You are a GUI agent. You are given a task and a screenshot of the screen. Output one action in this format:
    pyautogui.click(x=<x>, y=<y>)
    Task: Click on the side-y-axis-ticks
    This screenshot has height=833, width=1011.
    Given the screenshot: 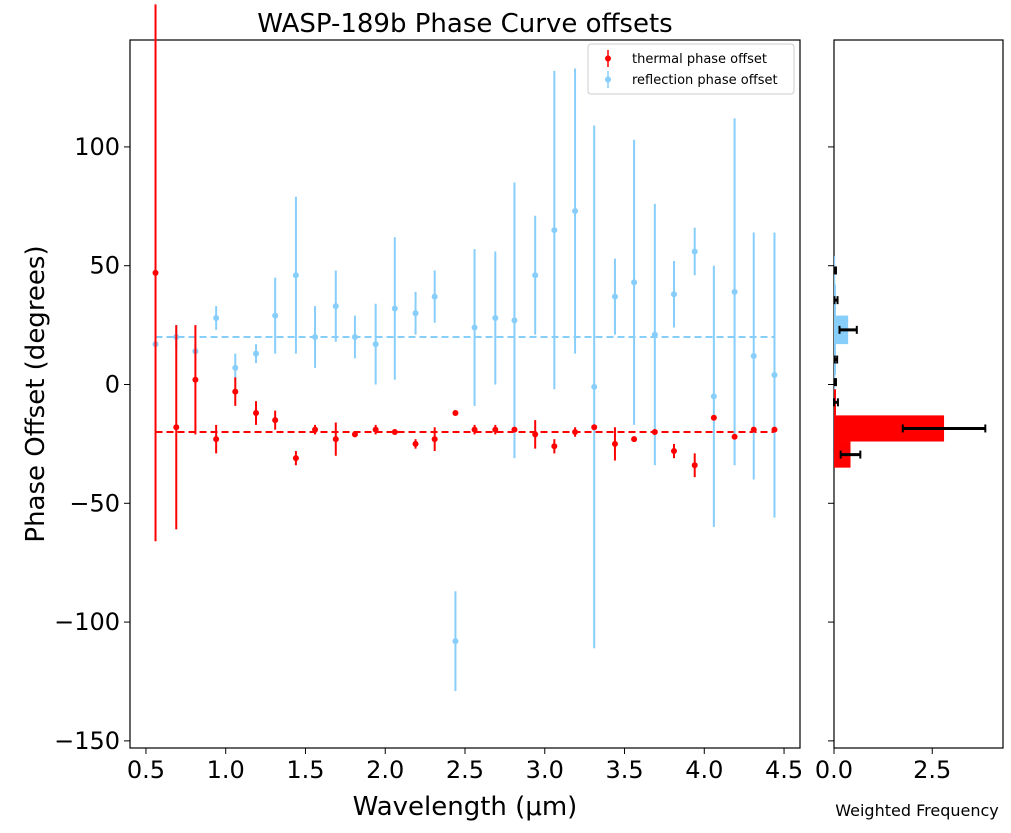 What is the action you would take?
    pyautogui.click(x=831, y=444)
    